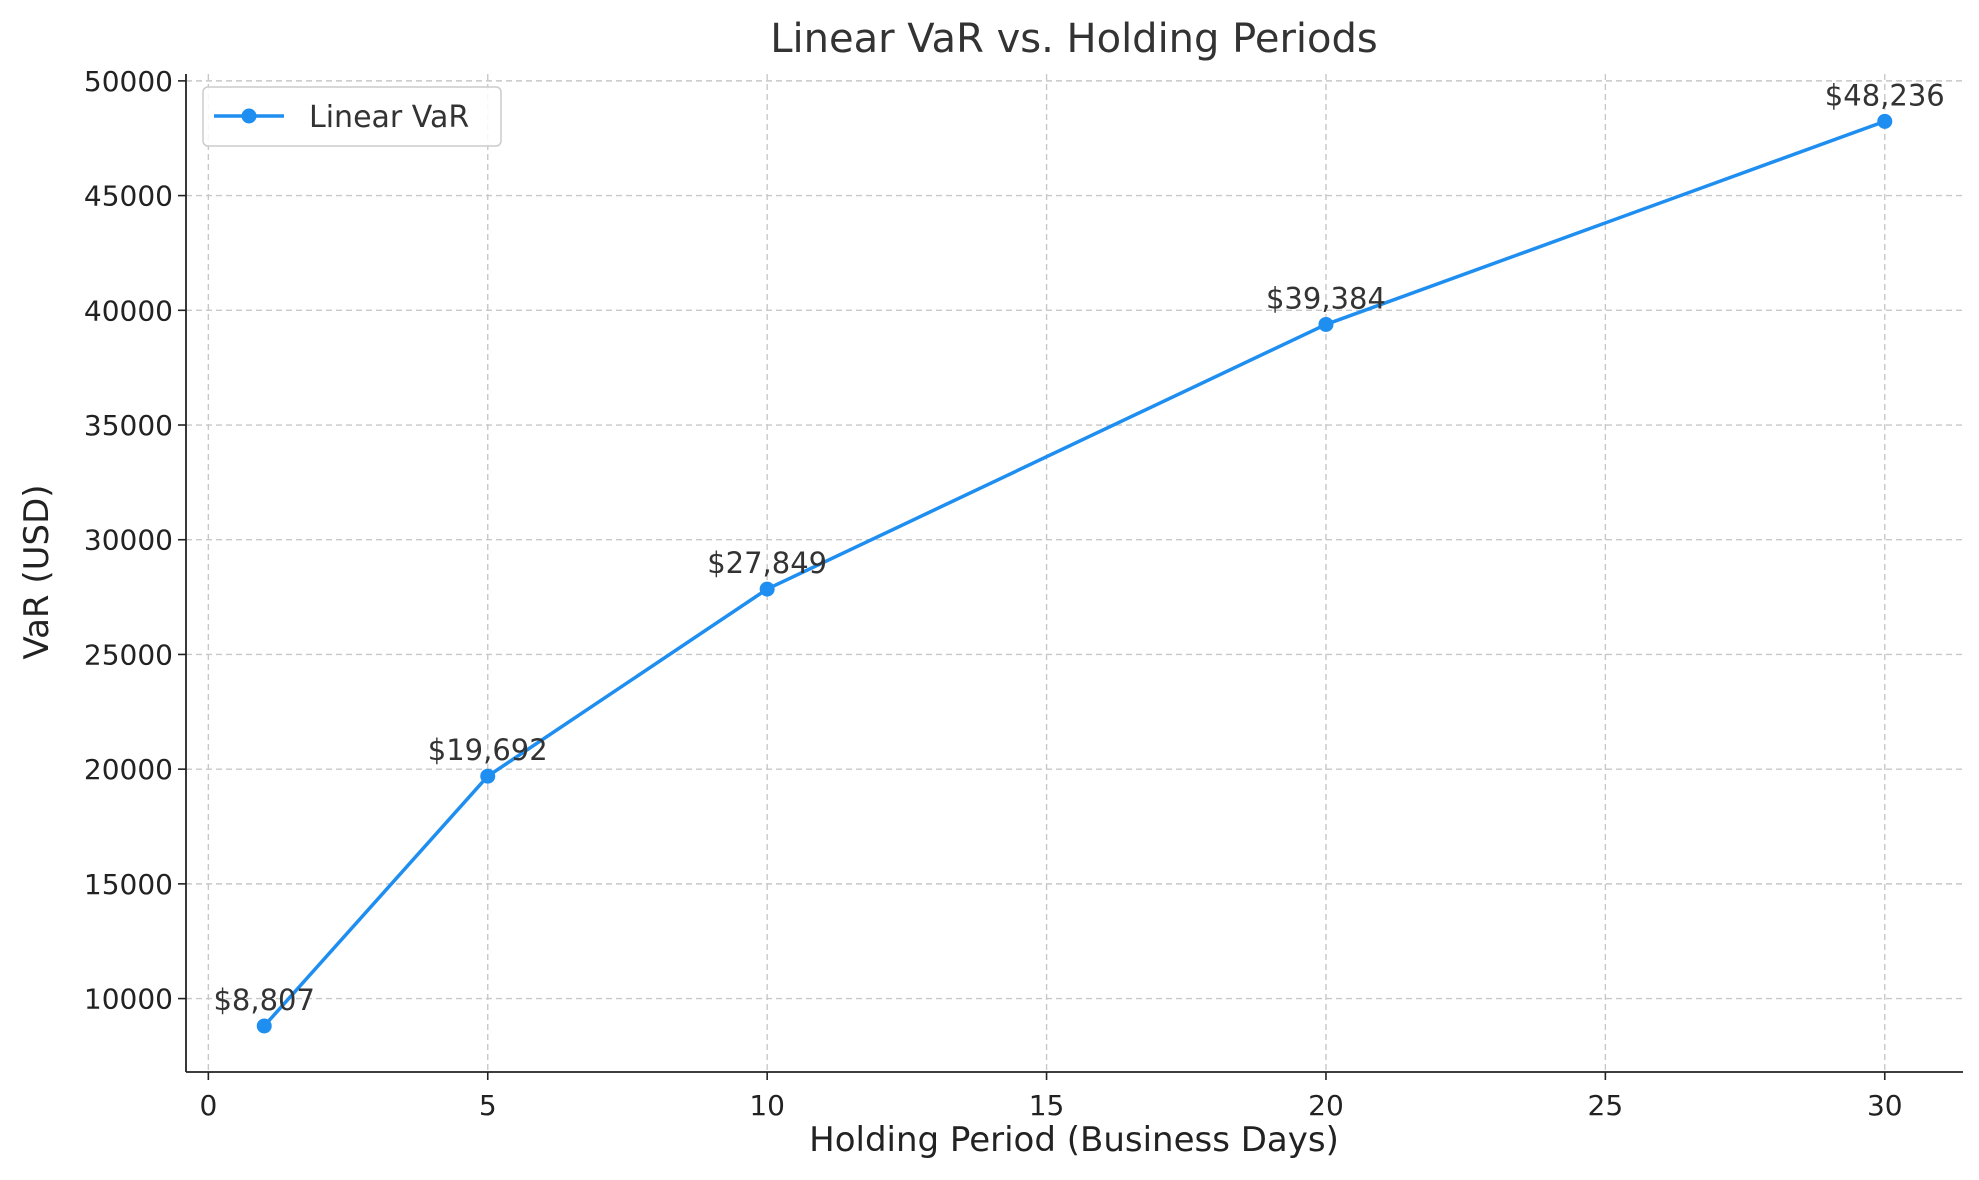 This screenshot has height=1180, width=1979. What do you see at coordinates (1326, 1105) in the screenshot?
I see `x-tick-label: 20` at bounding box center [1326, 1105].